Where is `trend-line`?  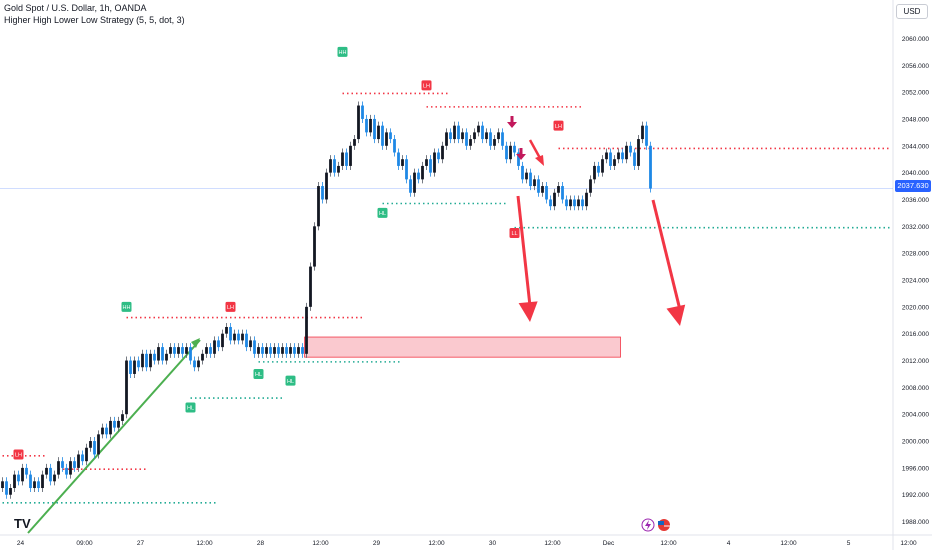
trend-line is located at coordinates (114, 436).